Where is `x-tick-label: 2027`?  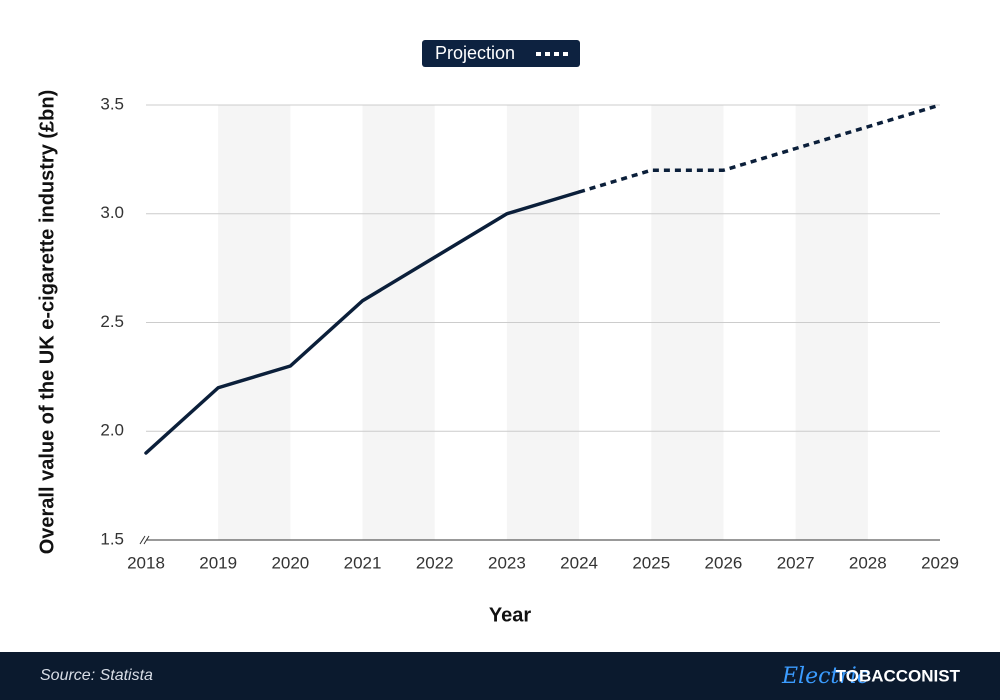
x-tick-label: 2027 is located at coordinates (796, 562).